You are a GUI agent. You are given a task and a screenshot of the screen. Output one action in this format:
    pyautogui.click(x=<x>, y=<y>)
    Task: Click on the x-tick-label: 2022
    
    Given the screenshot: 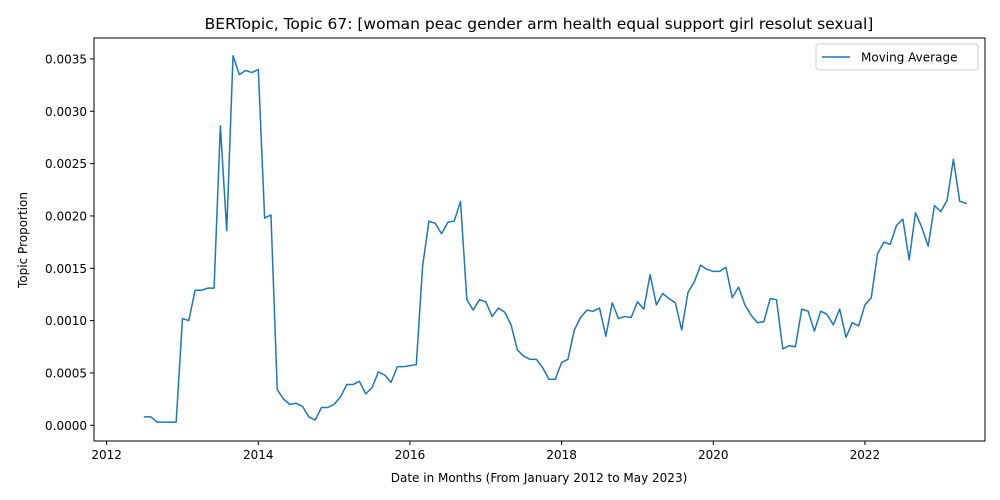 What is the action you would take?
    pyautogui.click(x=865, y=455)
    